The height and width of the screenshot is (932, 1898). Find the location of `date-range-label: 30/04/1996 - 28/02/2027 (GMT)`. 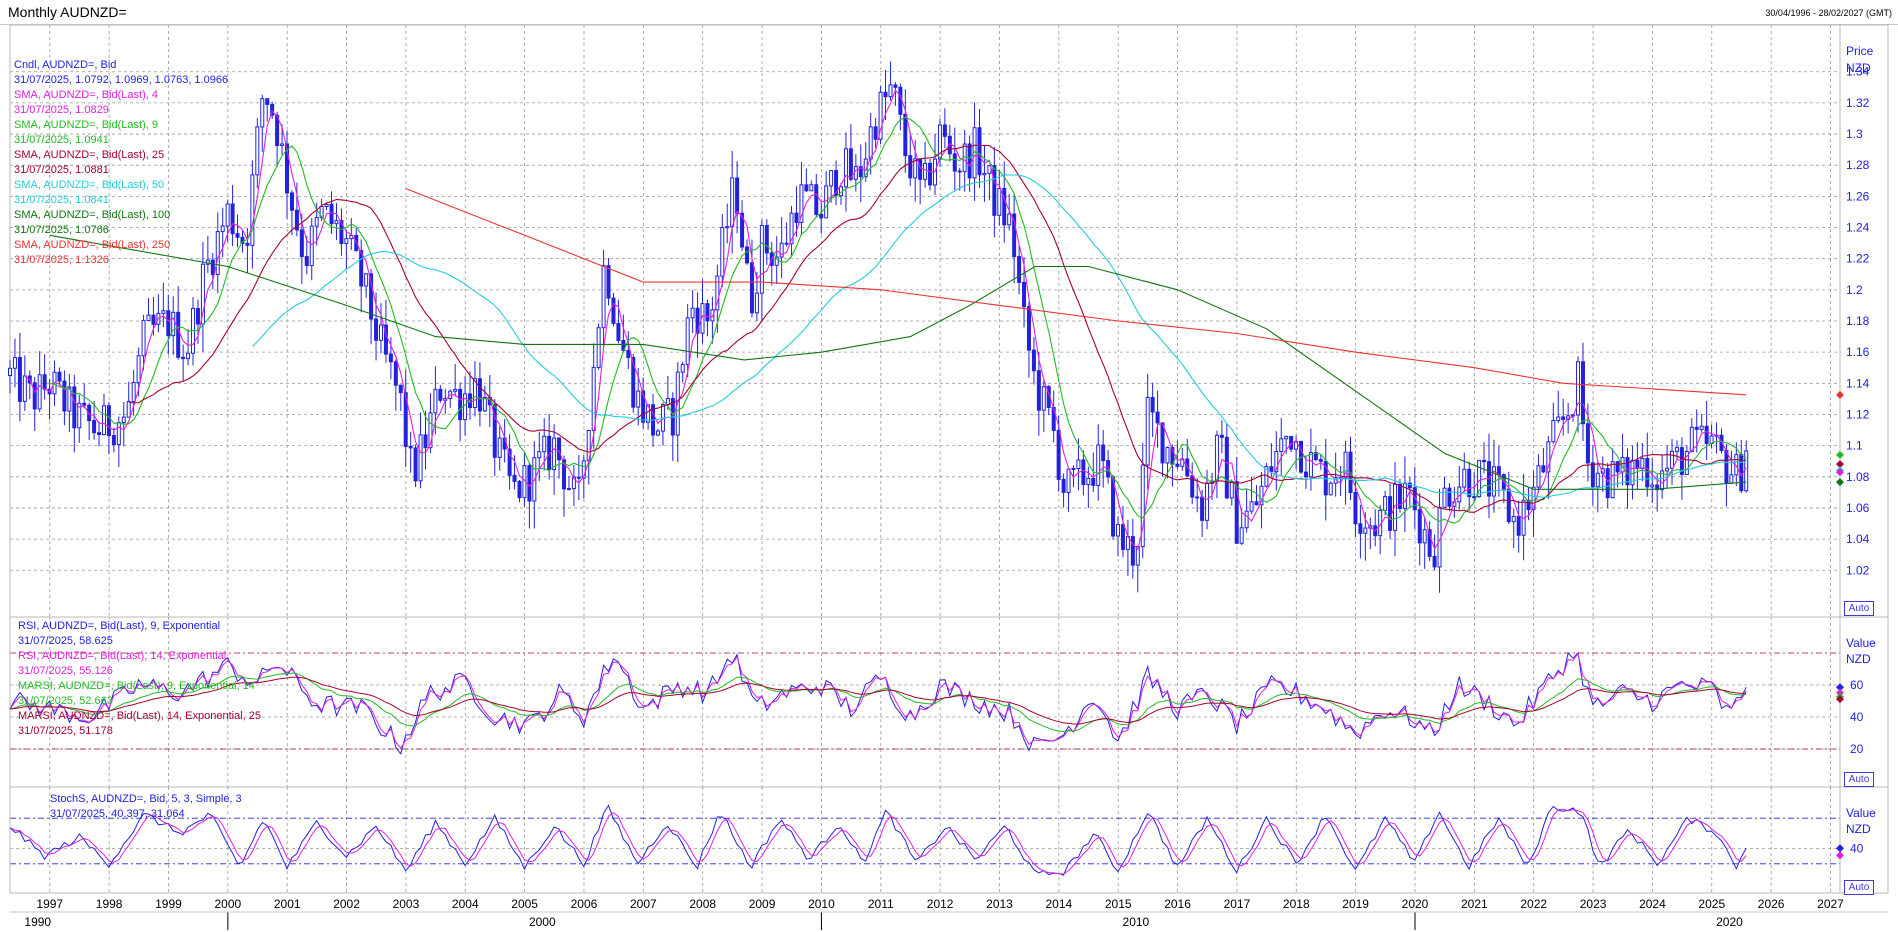

date-range-label: 30/04/1996 - 28/02/2027 (GMT) is located at coordinates (1828, 13).